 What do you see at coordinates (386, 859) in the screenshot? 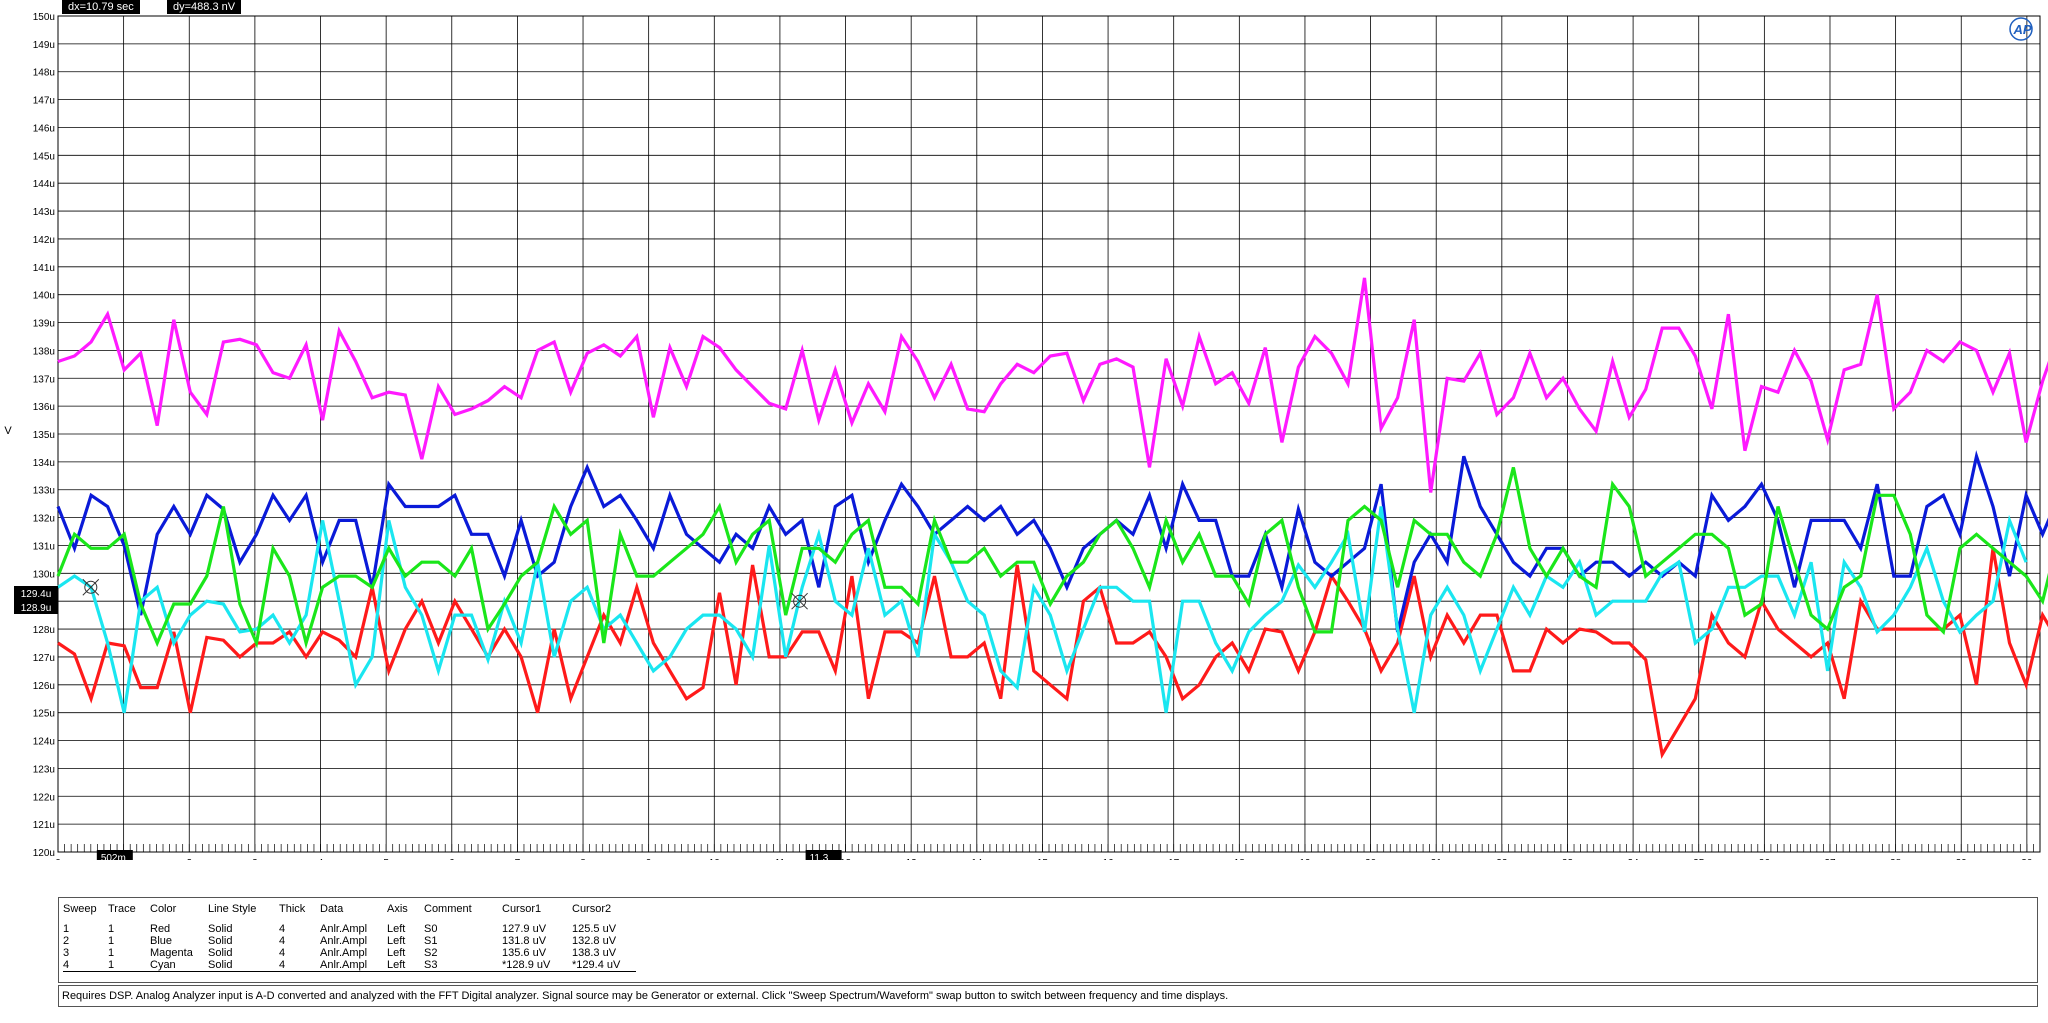
I see `x-tick-label: 5` at bounding box center [386, 859].